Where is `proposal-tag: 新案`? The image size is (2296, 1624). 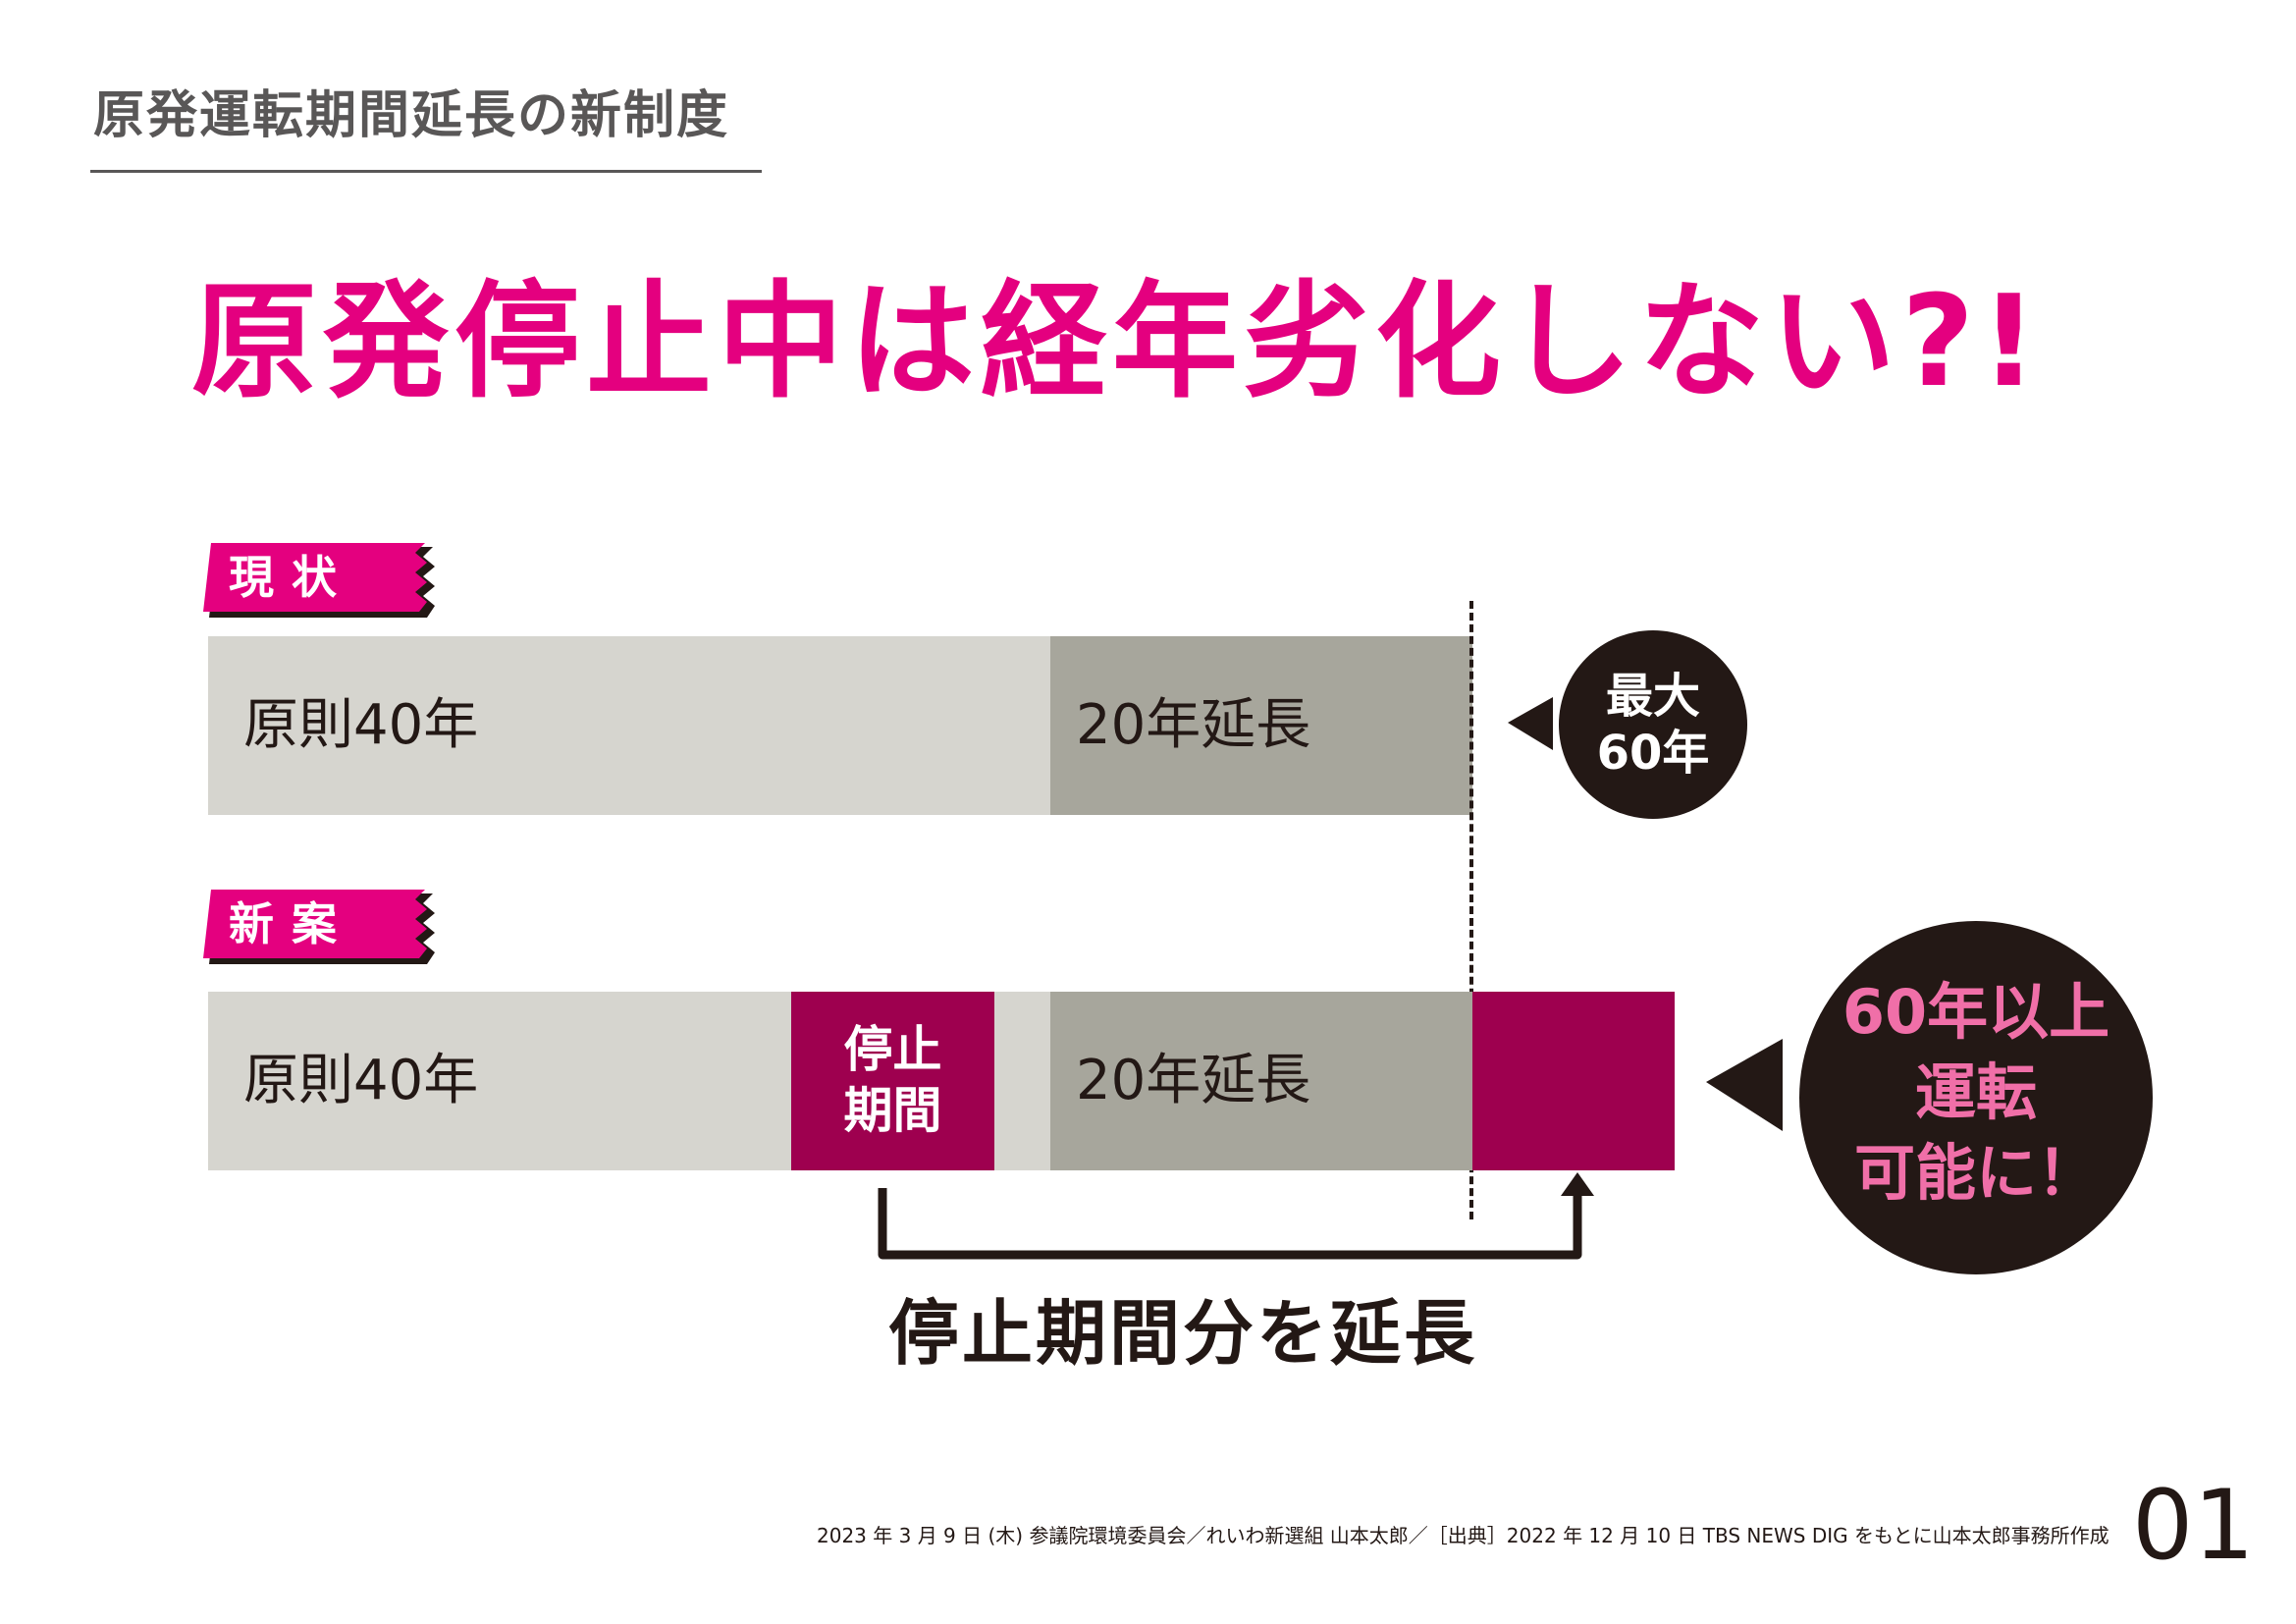
proposal-tag: 新案 is located at coordinates (319, 934).